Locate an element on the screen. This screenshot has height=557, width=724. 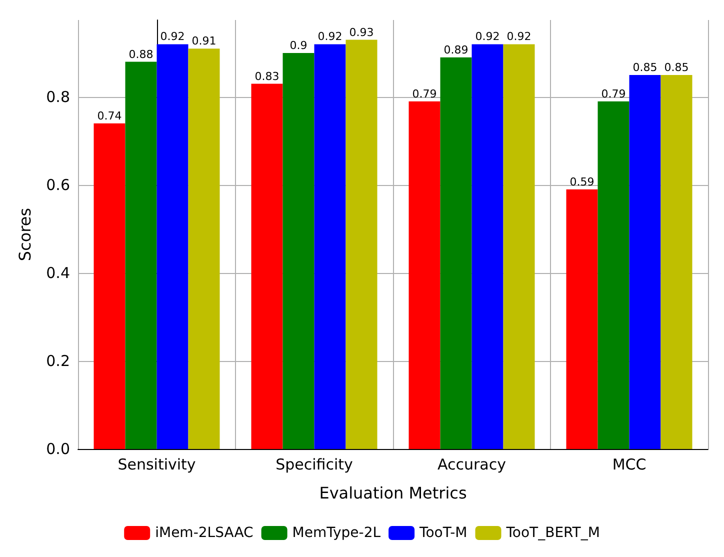
data-label: 0.83 is located at coordinates (267, 76).